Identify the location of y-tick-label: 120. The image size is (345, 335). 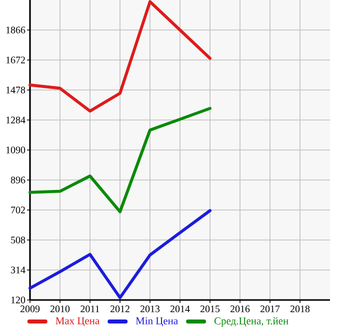
(18, 300).